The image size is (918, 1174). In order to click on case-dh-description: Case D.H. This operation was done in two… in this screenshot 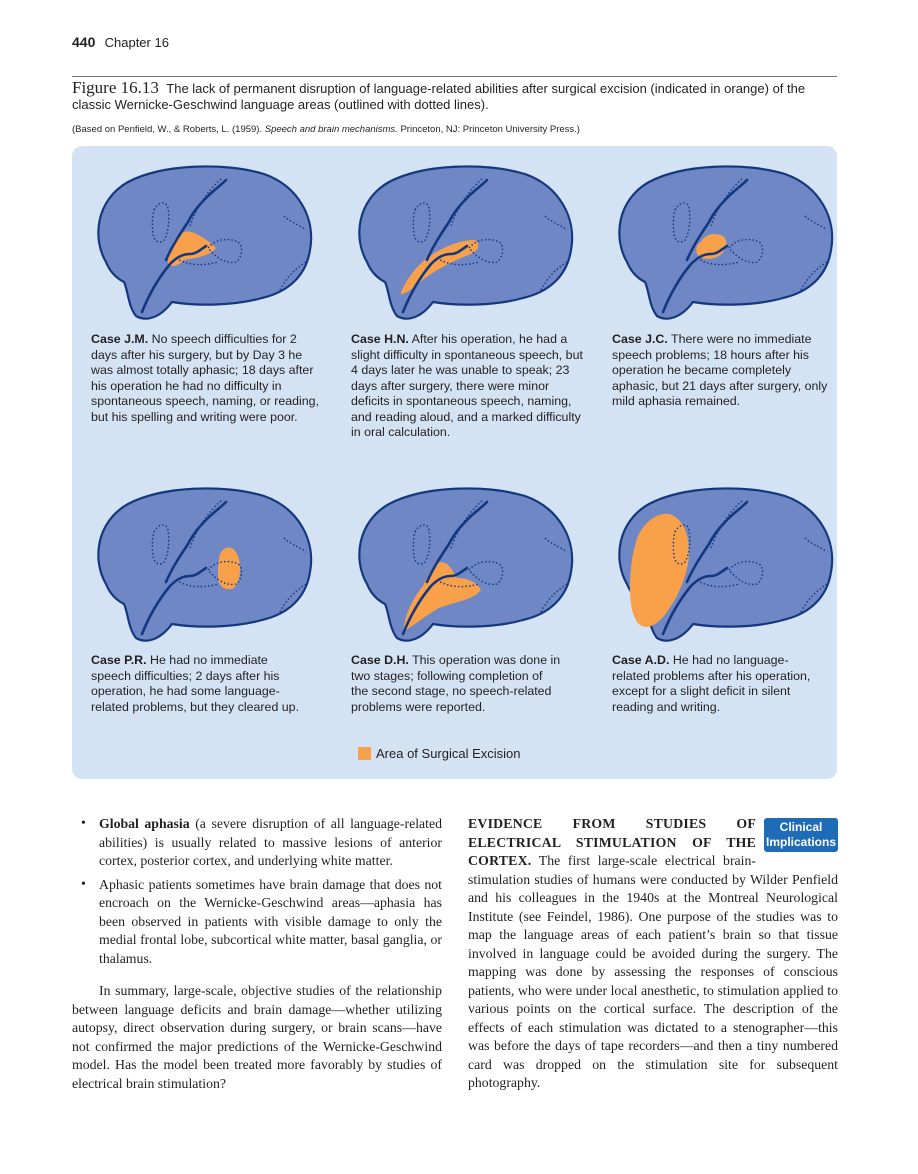, I will do `click(456, 684)`.